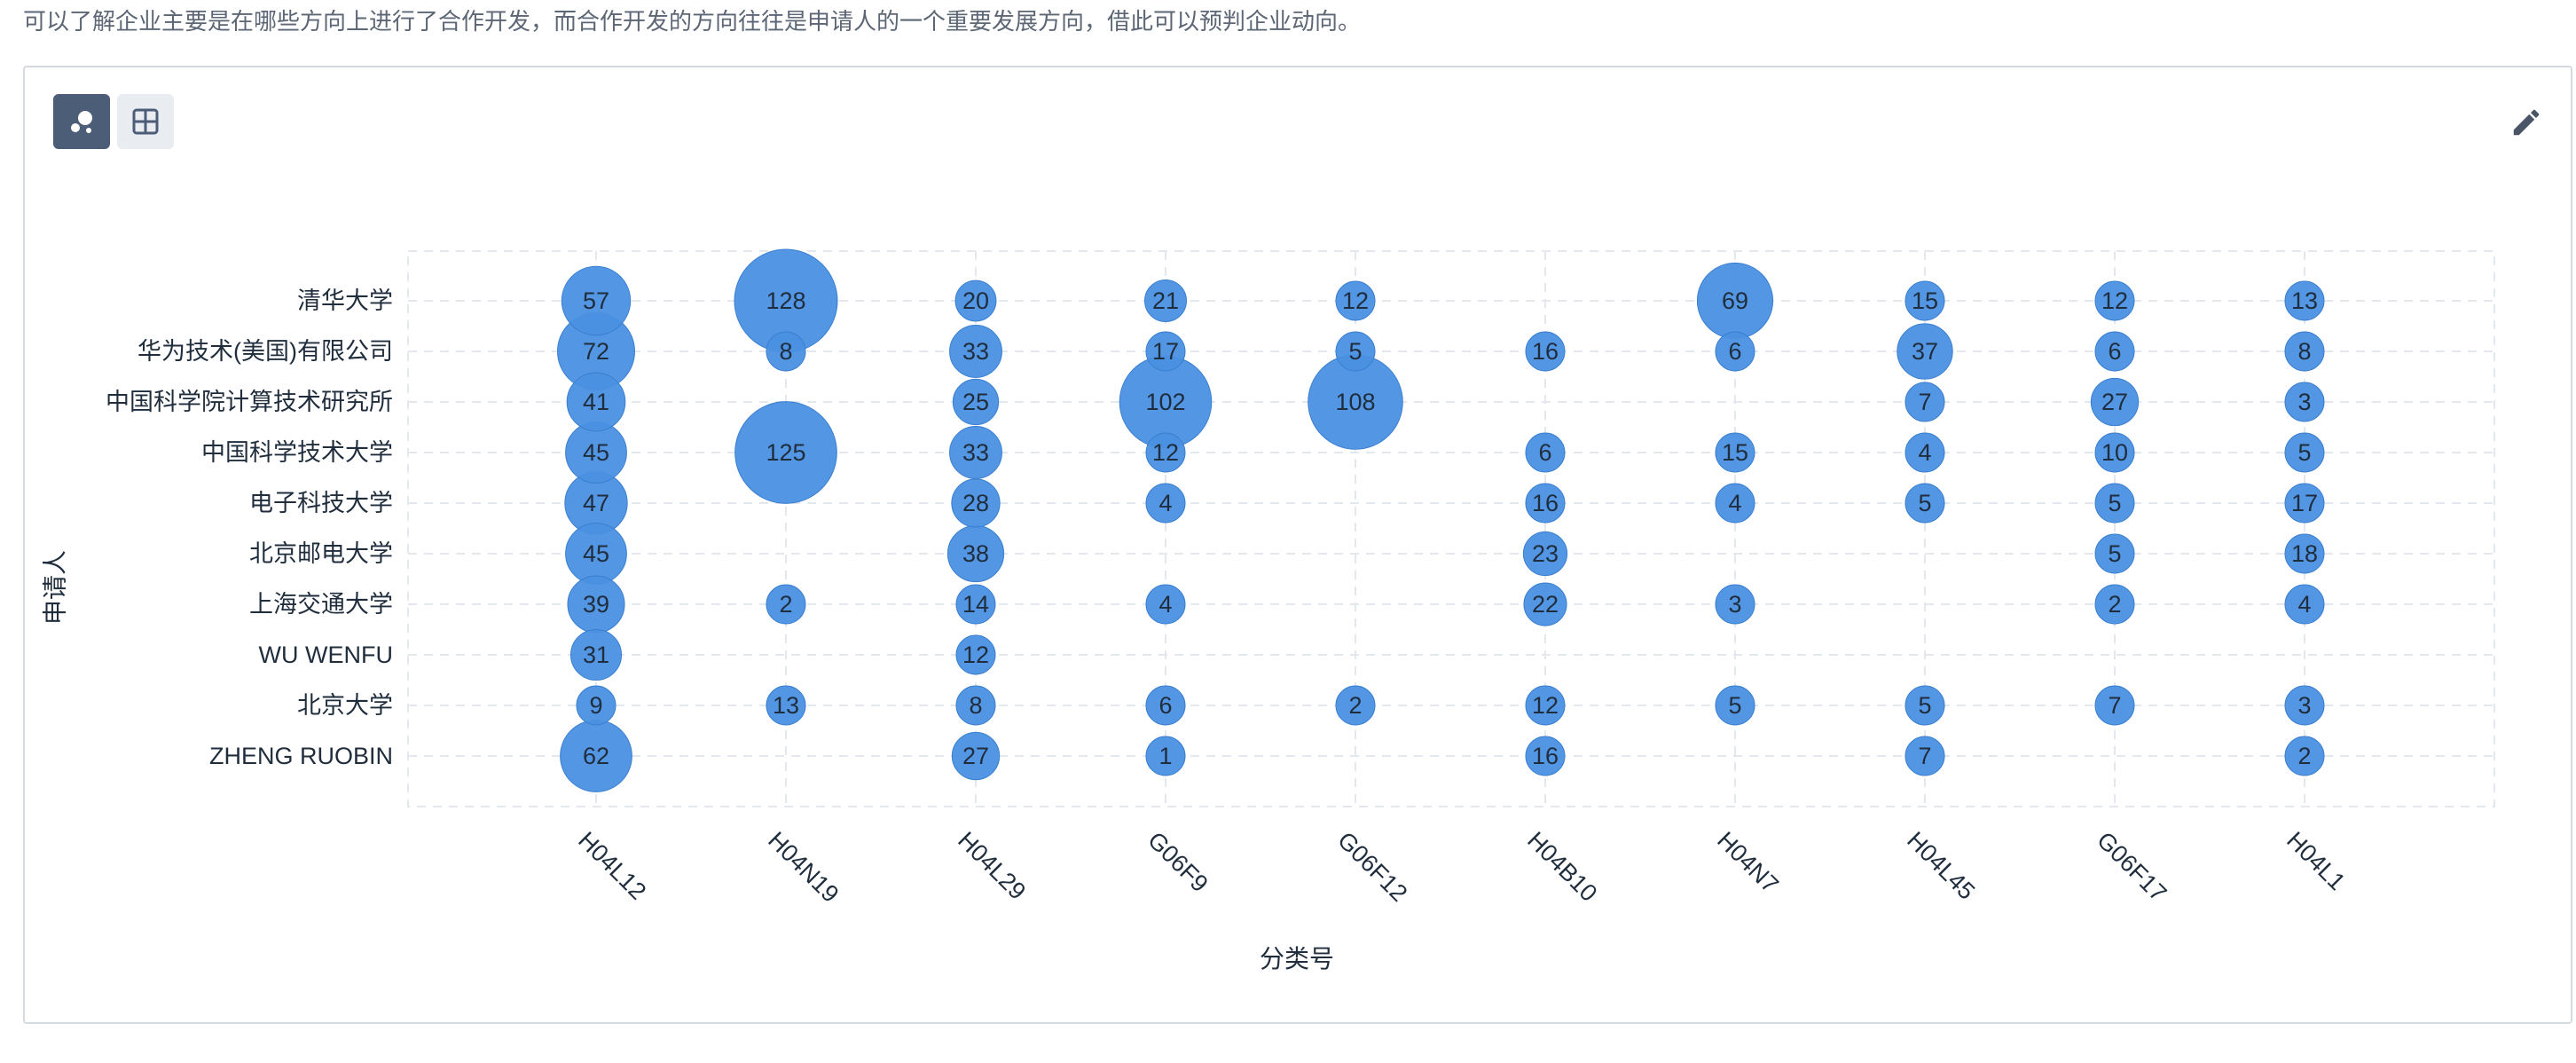  I want to click on y-axis-title: 申请人, so click(55, 587).